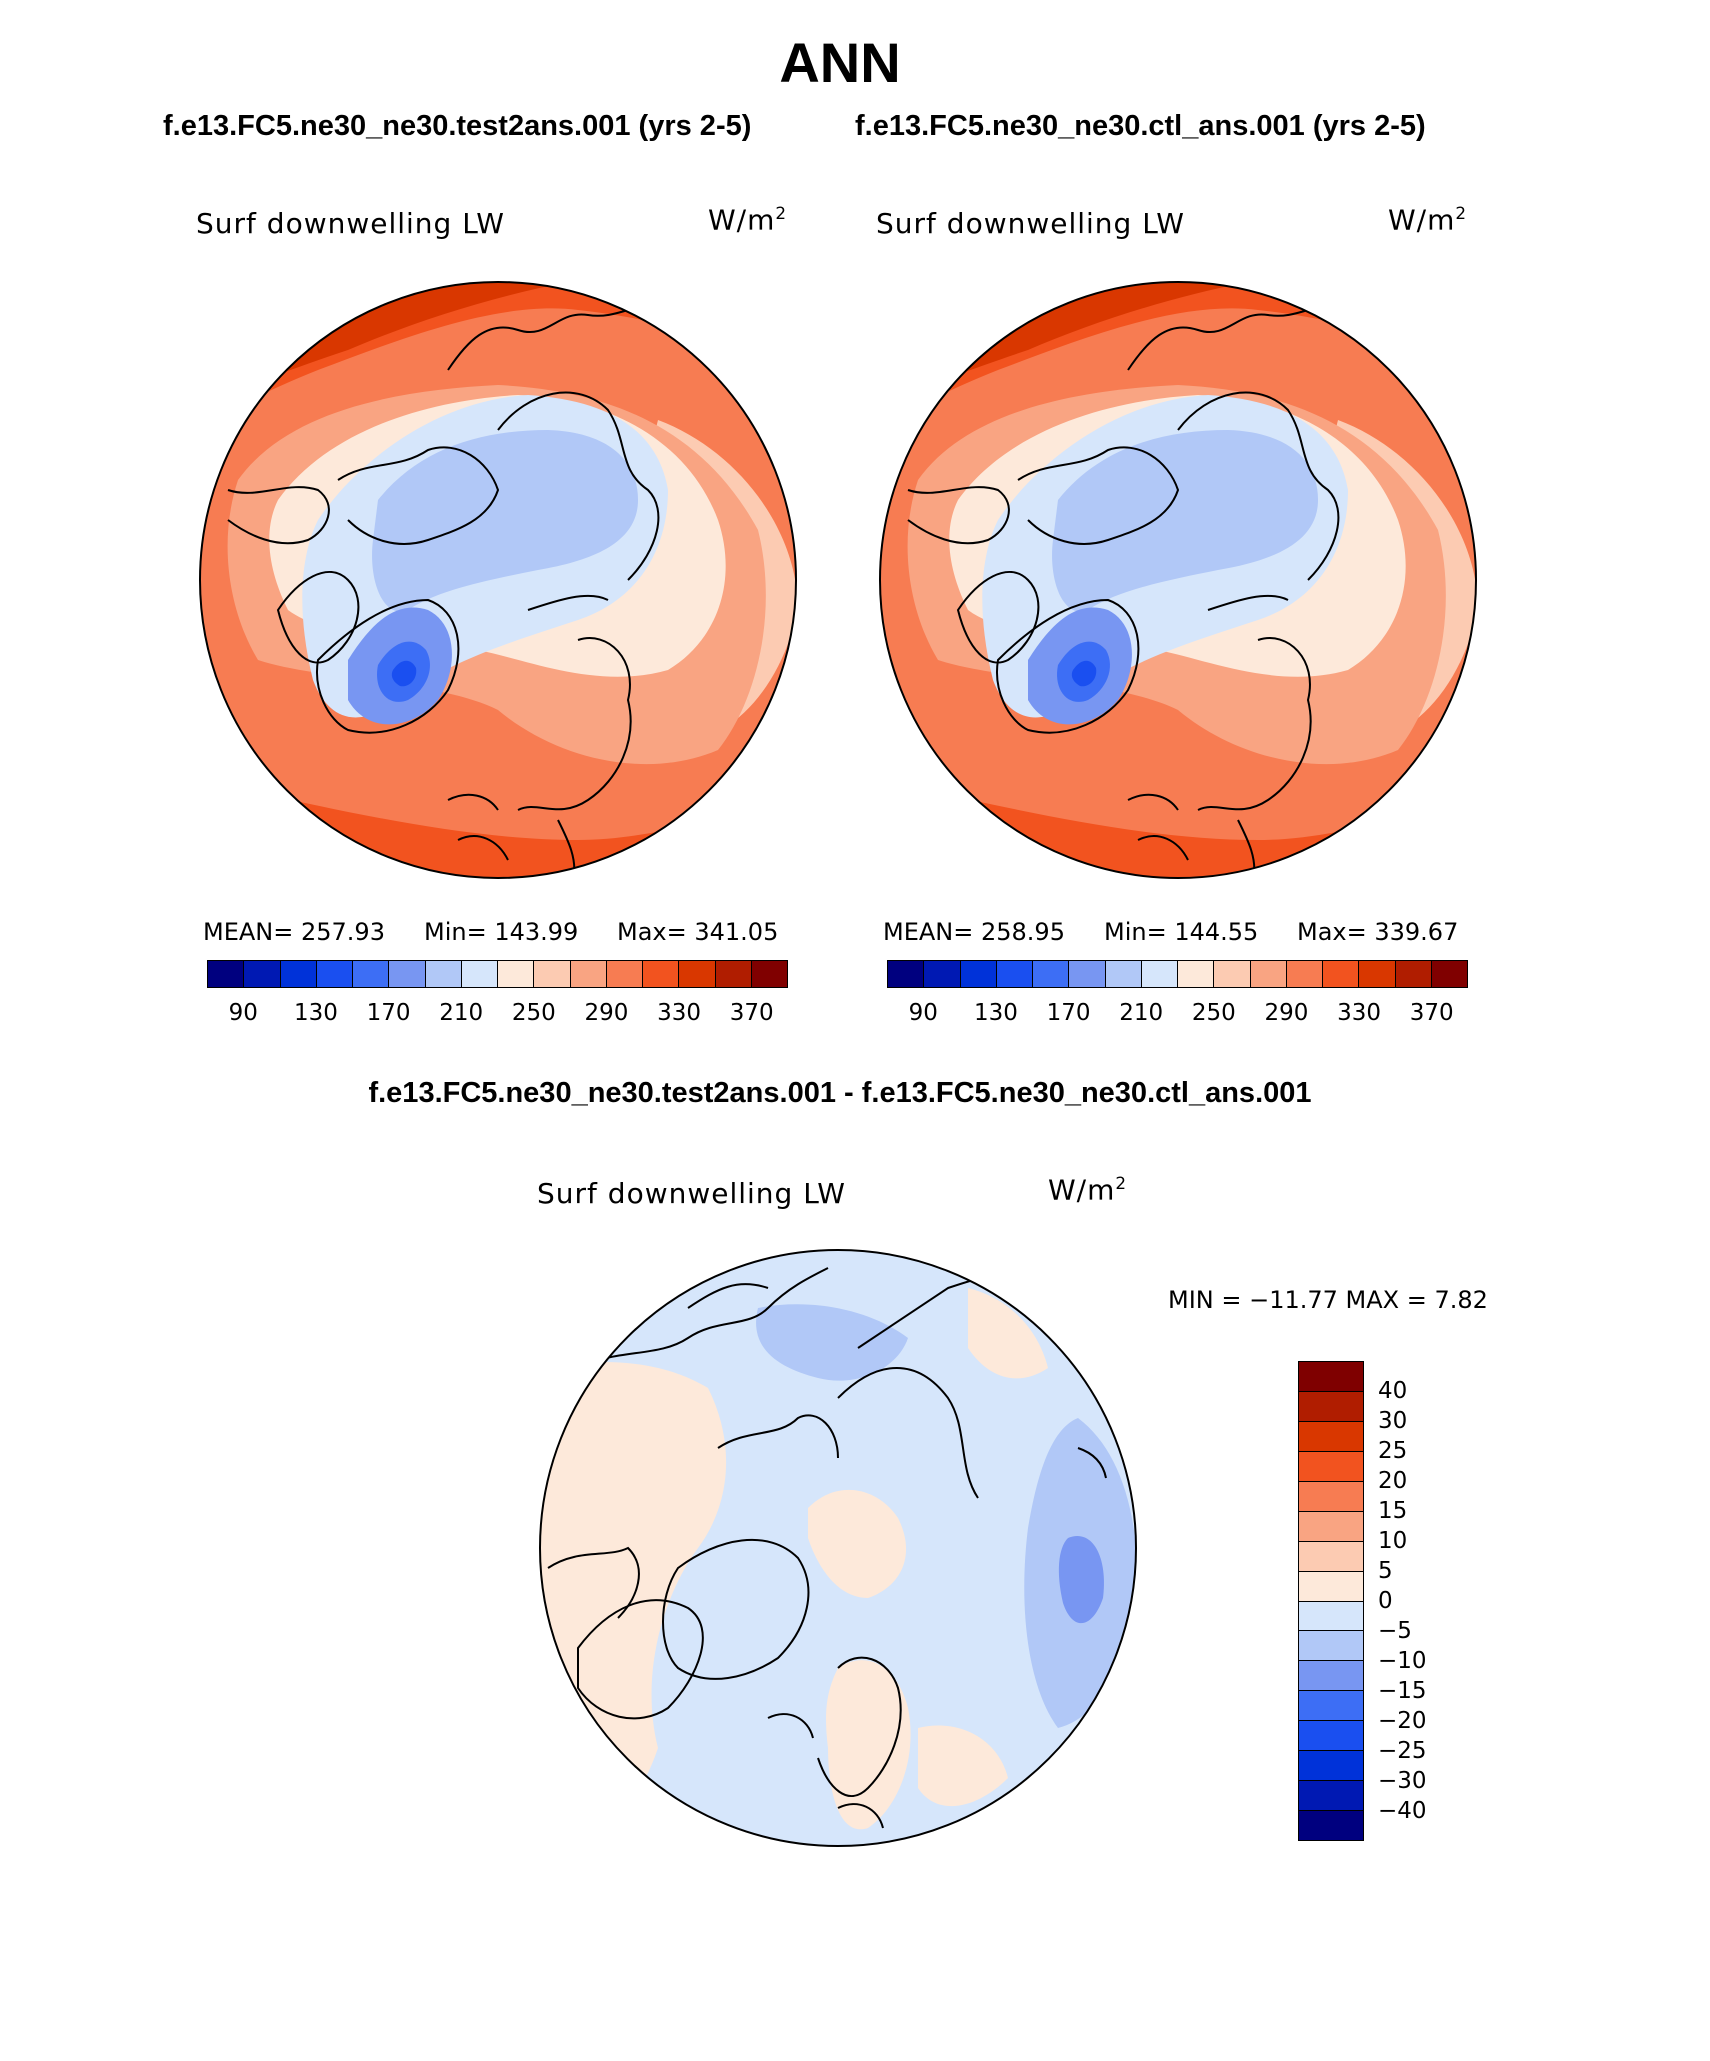 This screenshot has width=1710, height=2061. Describe the element at coordinates (315, 1013) in the screenshot. I see `panel1-colorbar-tick-label: 130` at that location.